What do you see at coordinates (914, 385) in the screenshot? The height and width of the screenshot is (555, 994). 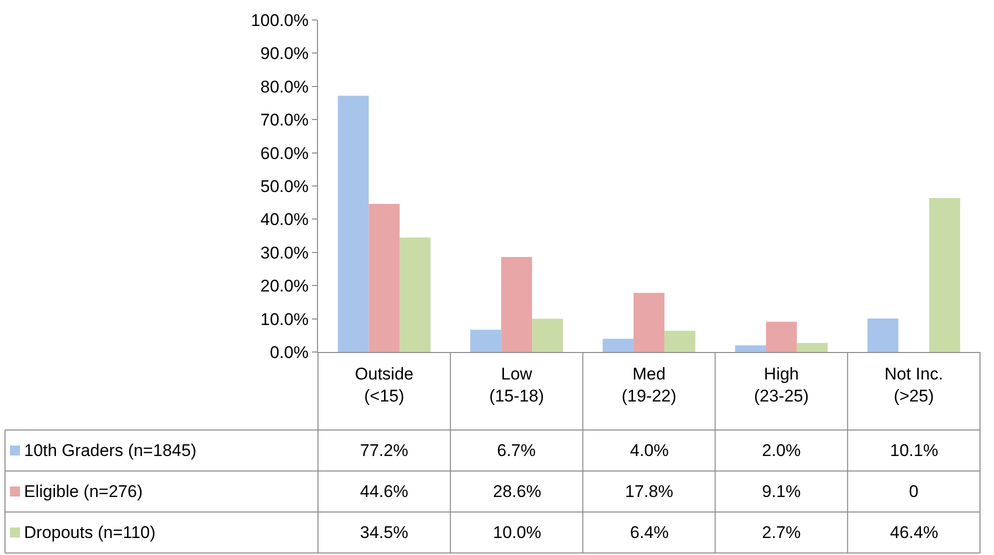 I see `x-tick-label: Not Inc. (>25)` at bounding box center [914, 385].